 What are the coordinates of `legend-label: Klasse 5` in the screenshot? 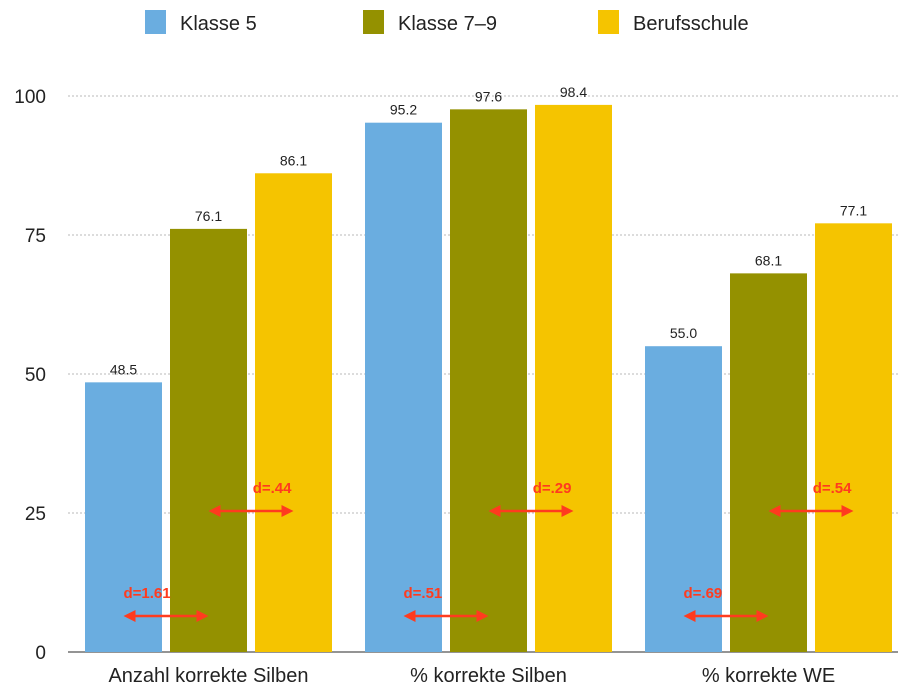 It's located at (218, 24).